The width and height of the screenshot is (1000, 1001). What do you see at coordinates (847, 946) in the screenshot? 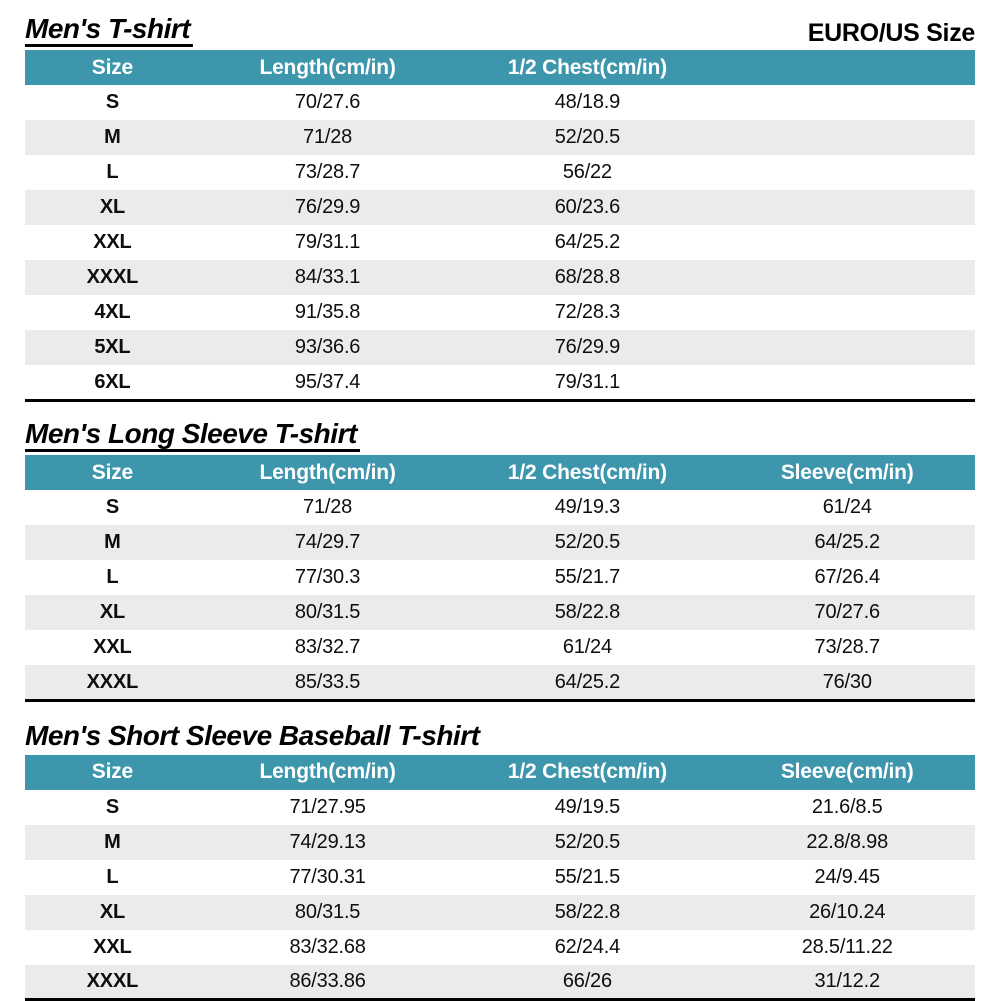
I see `measurement-cell: 28.5/11.22` at bounding box center [847, 946].